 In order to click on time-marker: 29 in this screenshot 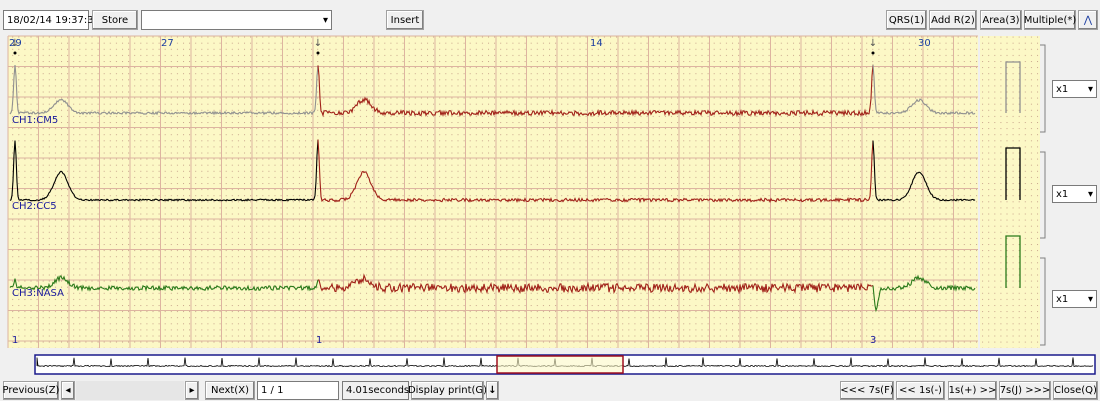, I will do `click(15, 43)`.